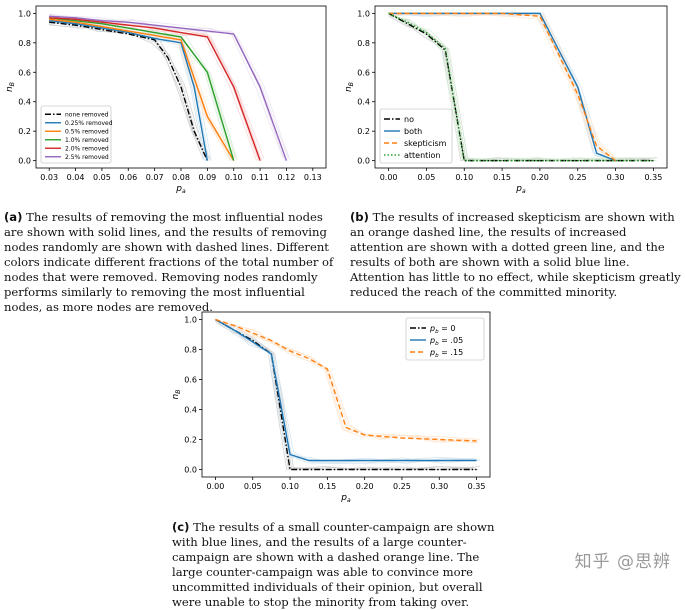  What do you see at coordinates (128, 177) in the screenshot?
I see `chart-a-xtick-label: 0.06` at bounding box center [128, 177].